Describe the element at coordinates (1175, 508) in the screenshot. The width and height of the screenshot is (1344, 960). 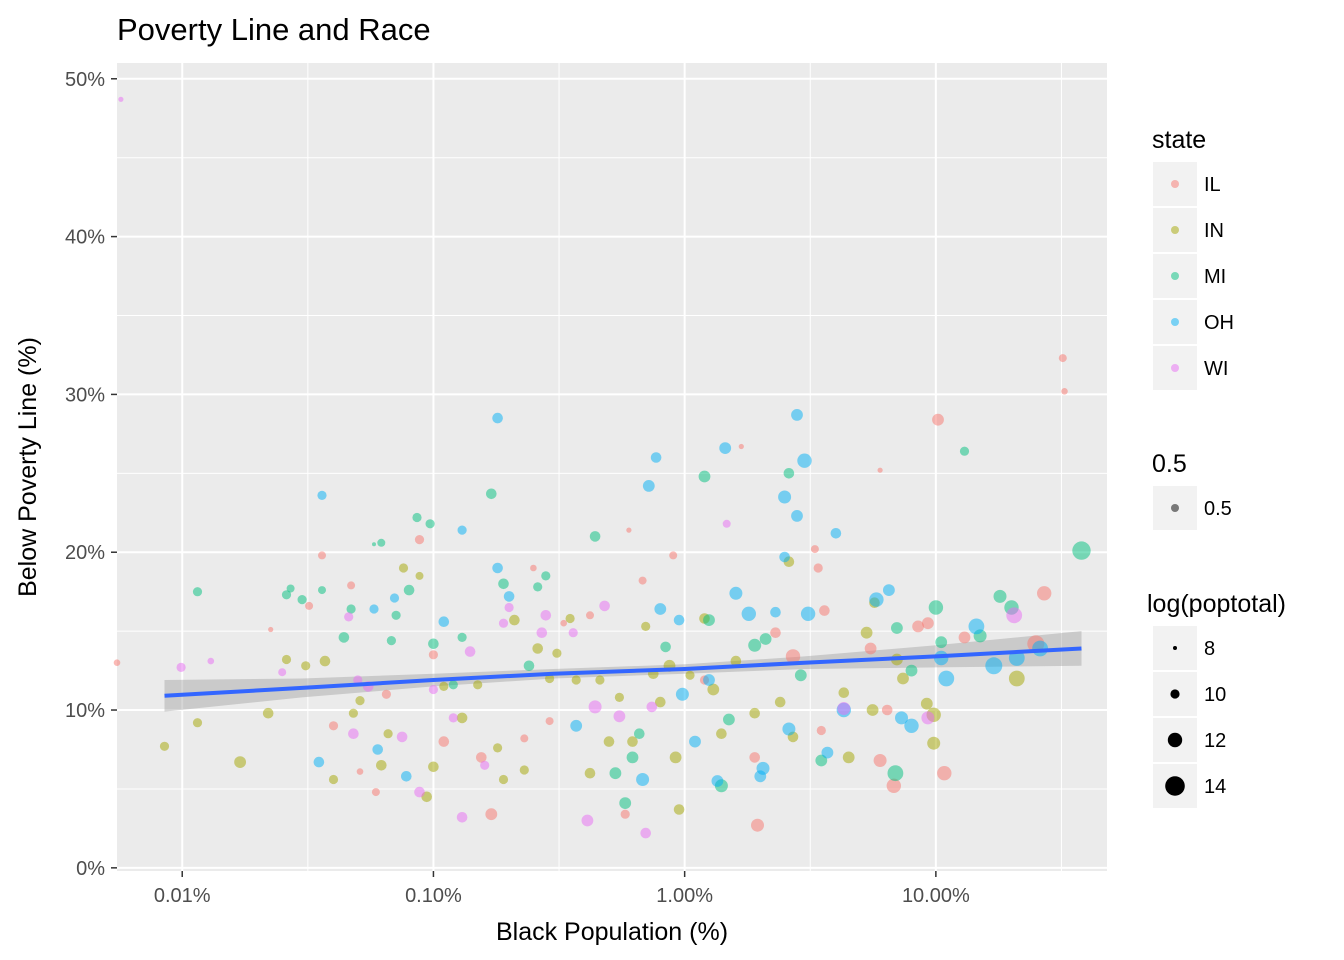
I see `legend-key-alpha` at that location.